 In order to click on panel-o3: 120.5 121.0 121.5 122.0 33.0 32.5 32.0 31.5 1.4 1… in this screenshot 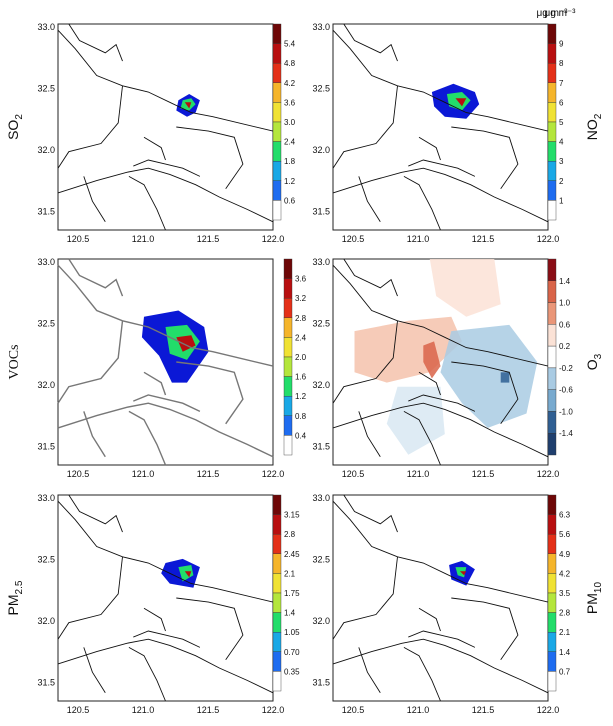, I will do `click(458, 368)`.